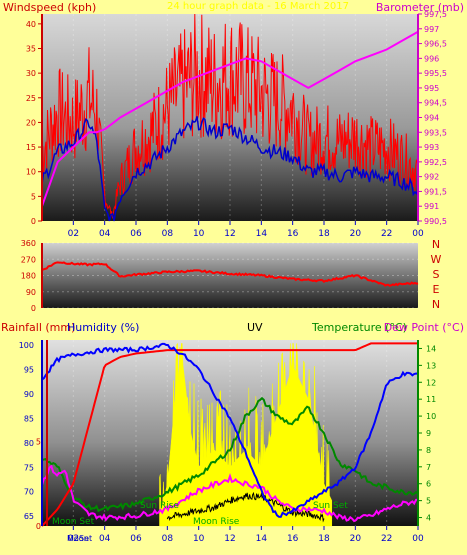 This screenshot has width=467, height=555. I want to click on wind-x-tick-label: 18, so click(324, 234).